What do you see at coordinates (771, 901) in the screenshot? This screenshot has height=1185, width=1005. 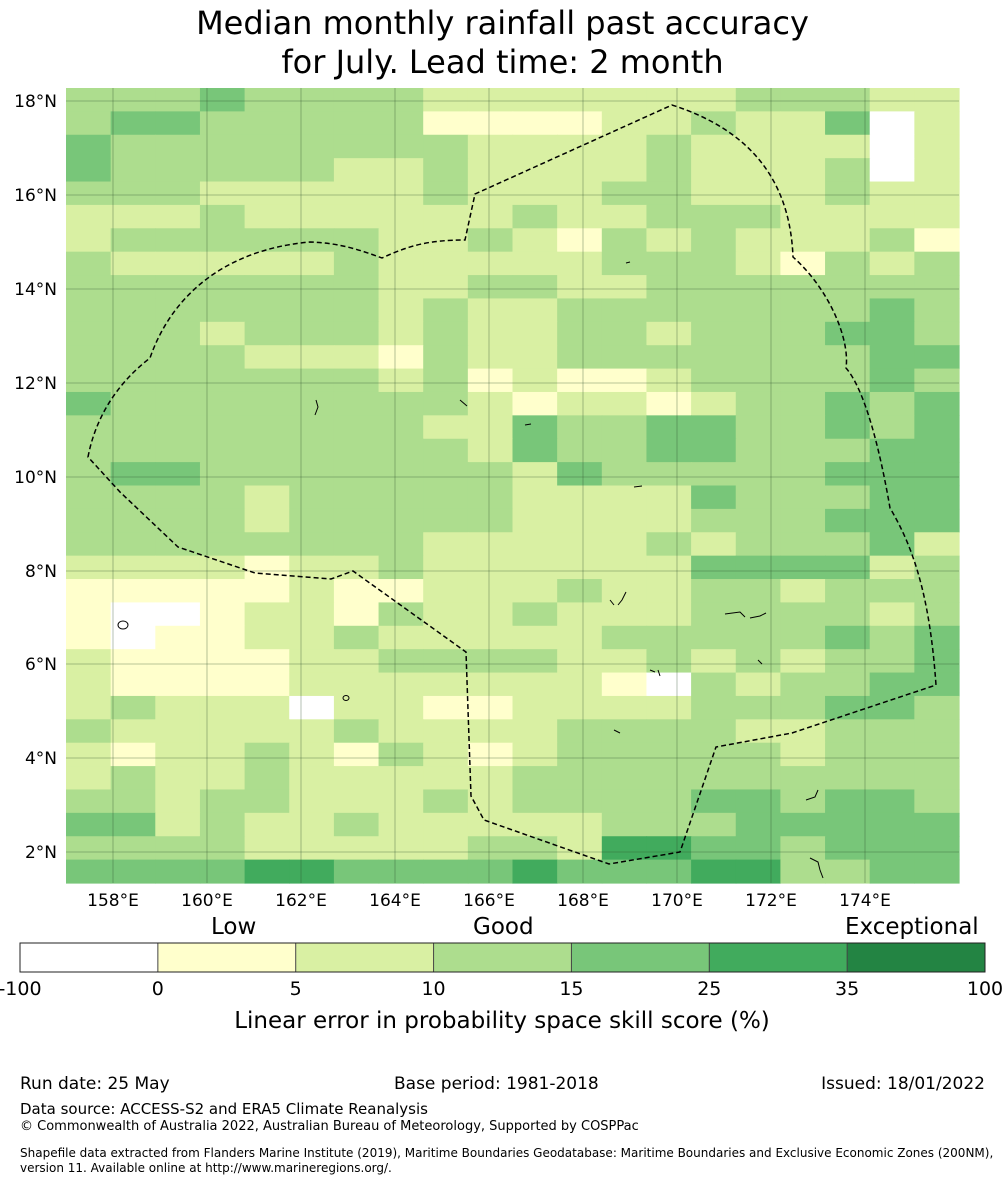 I see `longitude-label: 172°E` at bounding box center [771, 901].